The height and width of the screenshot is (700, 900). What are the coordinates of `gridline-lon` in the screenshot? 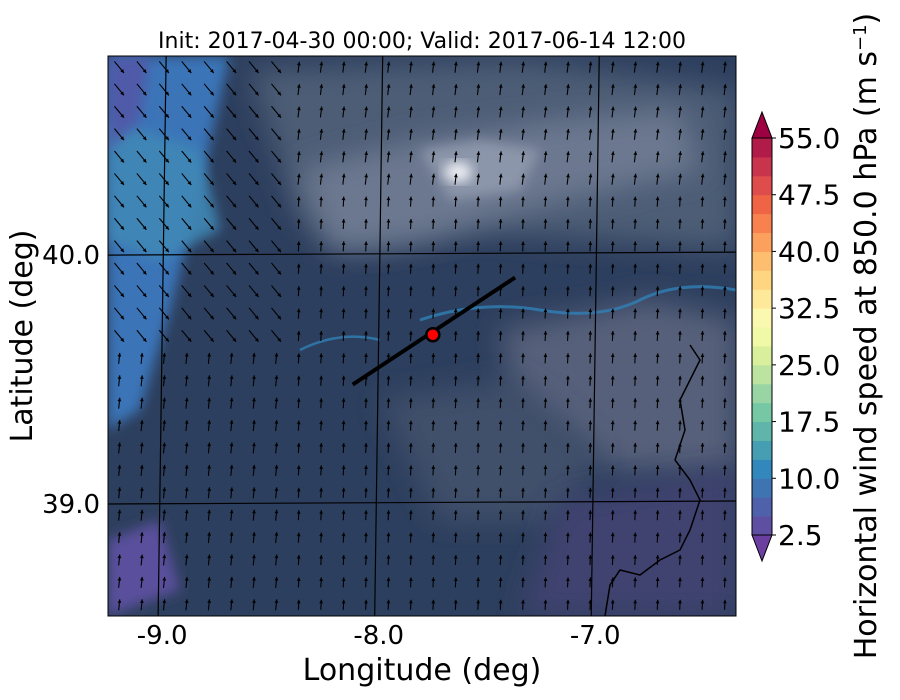 It's located at (379, 336).